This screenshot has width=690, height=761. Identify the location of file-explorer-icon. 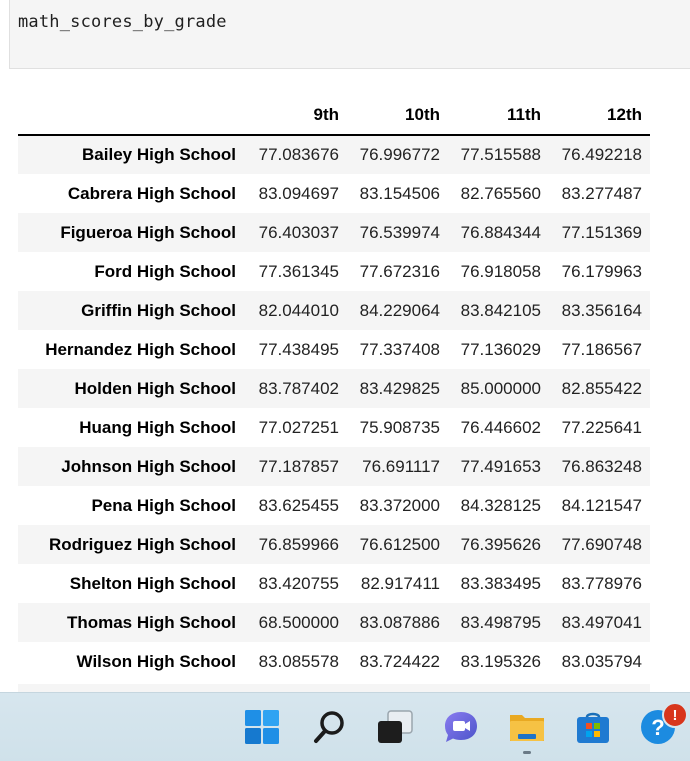
(527, 727).